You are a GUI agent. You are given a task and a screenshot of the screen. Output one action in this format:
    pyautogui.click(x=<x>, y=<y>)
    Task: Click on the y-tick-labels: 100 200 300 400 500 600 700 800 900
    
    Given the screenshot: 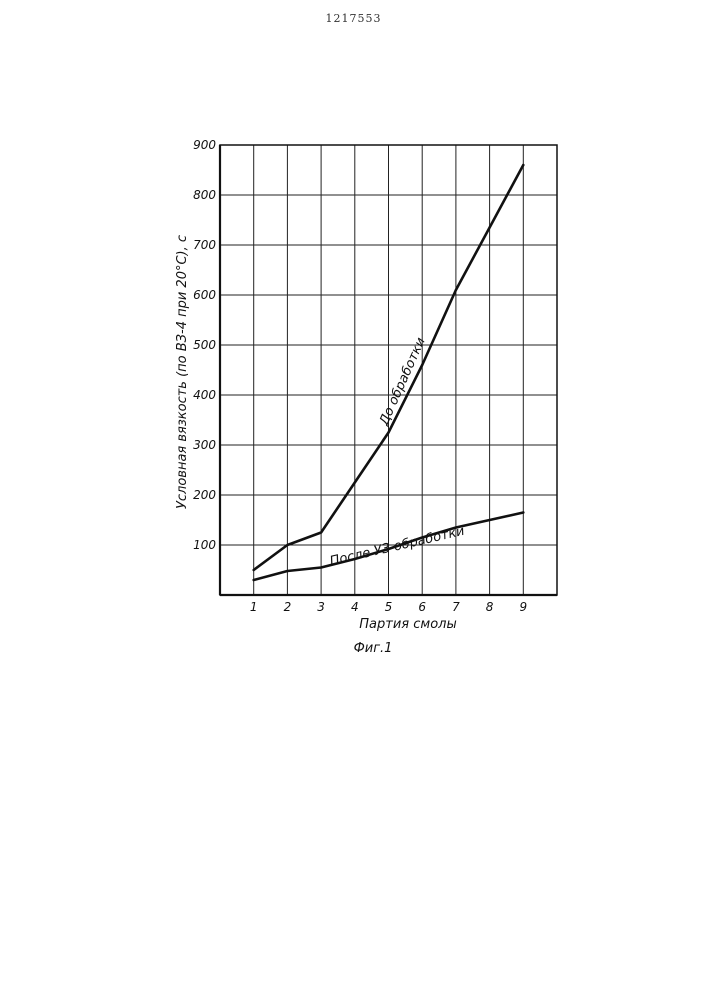 What is the action you would take?
    pyautogui.click(x=204, y=345)
    